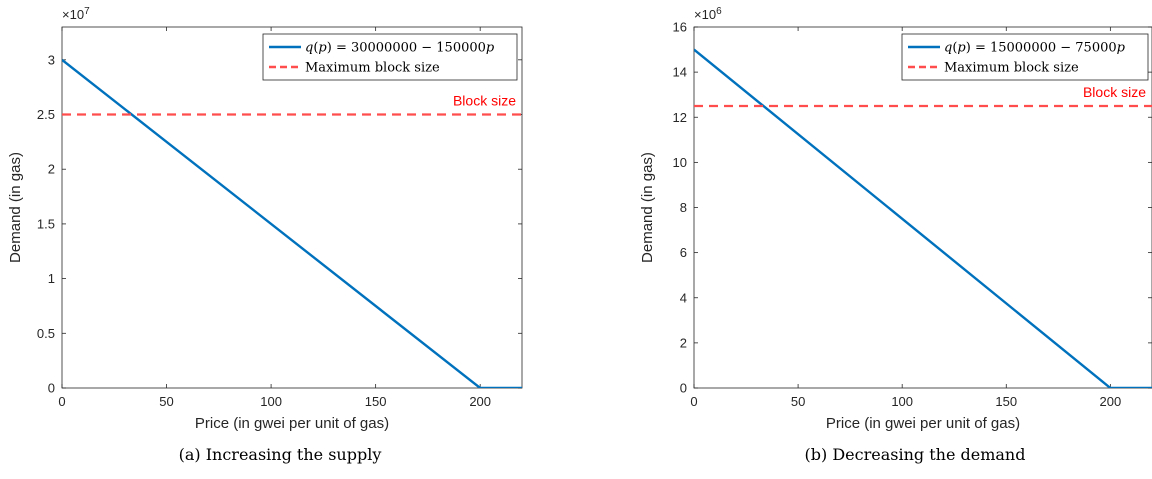  I want to click on panel-caption: (a) Increasing the supply, so click(280, 454).